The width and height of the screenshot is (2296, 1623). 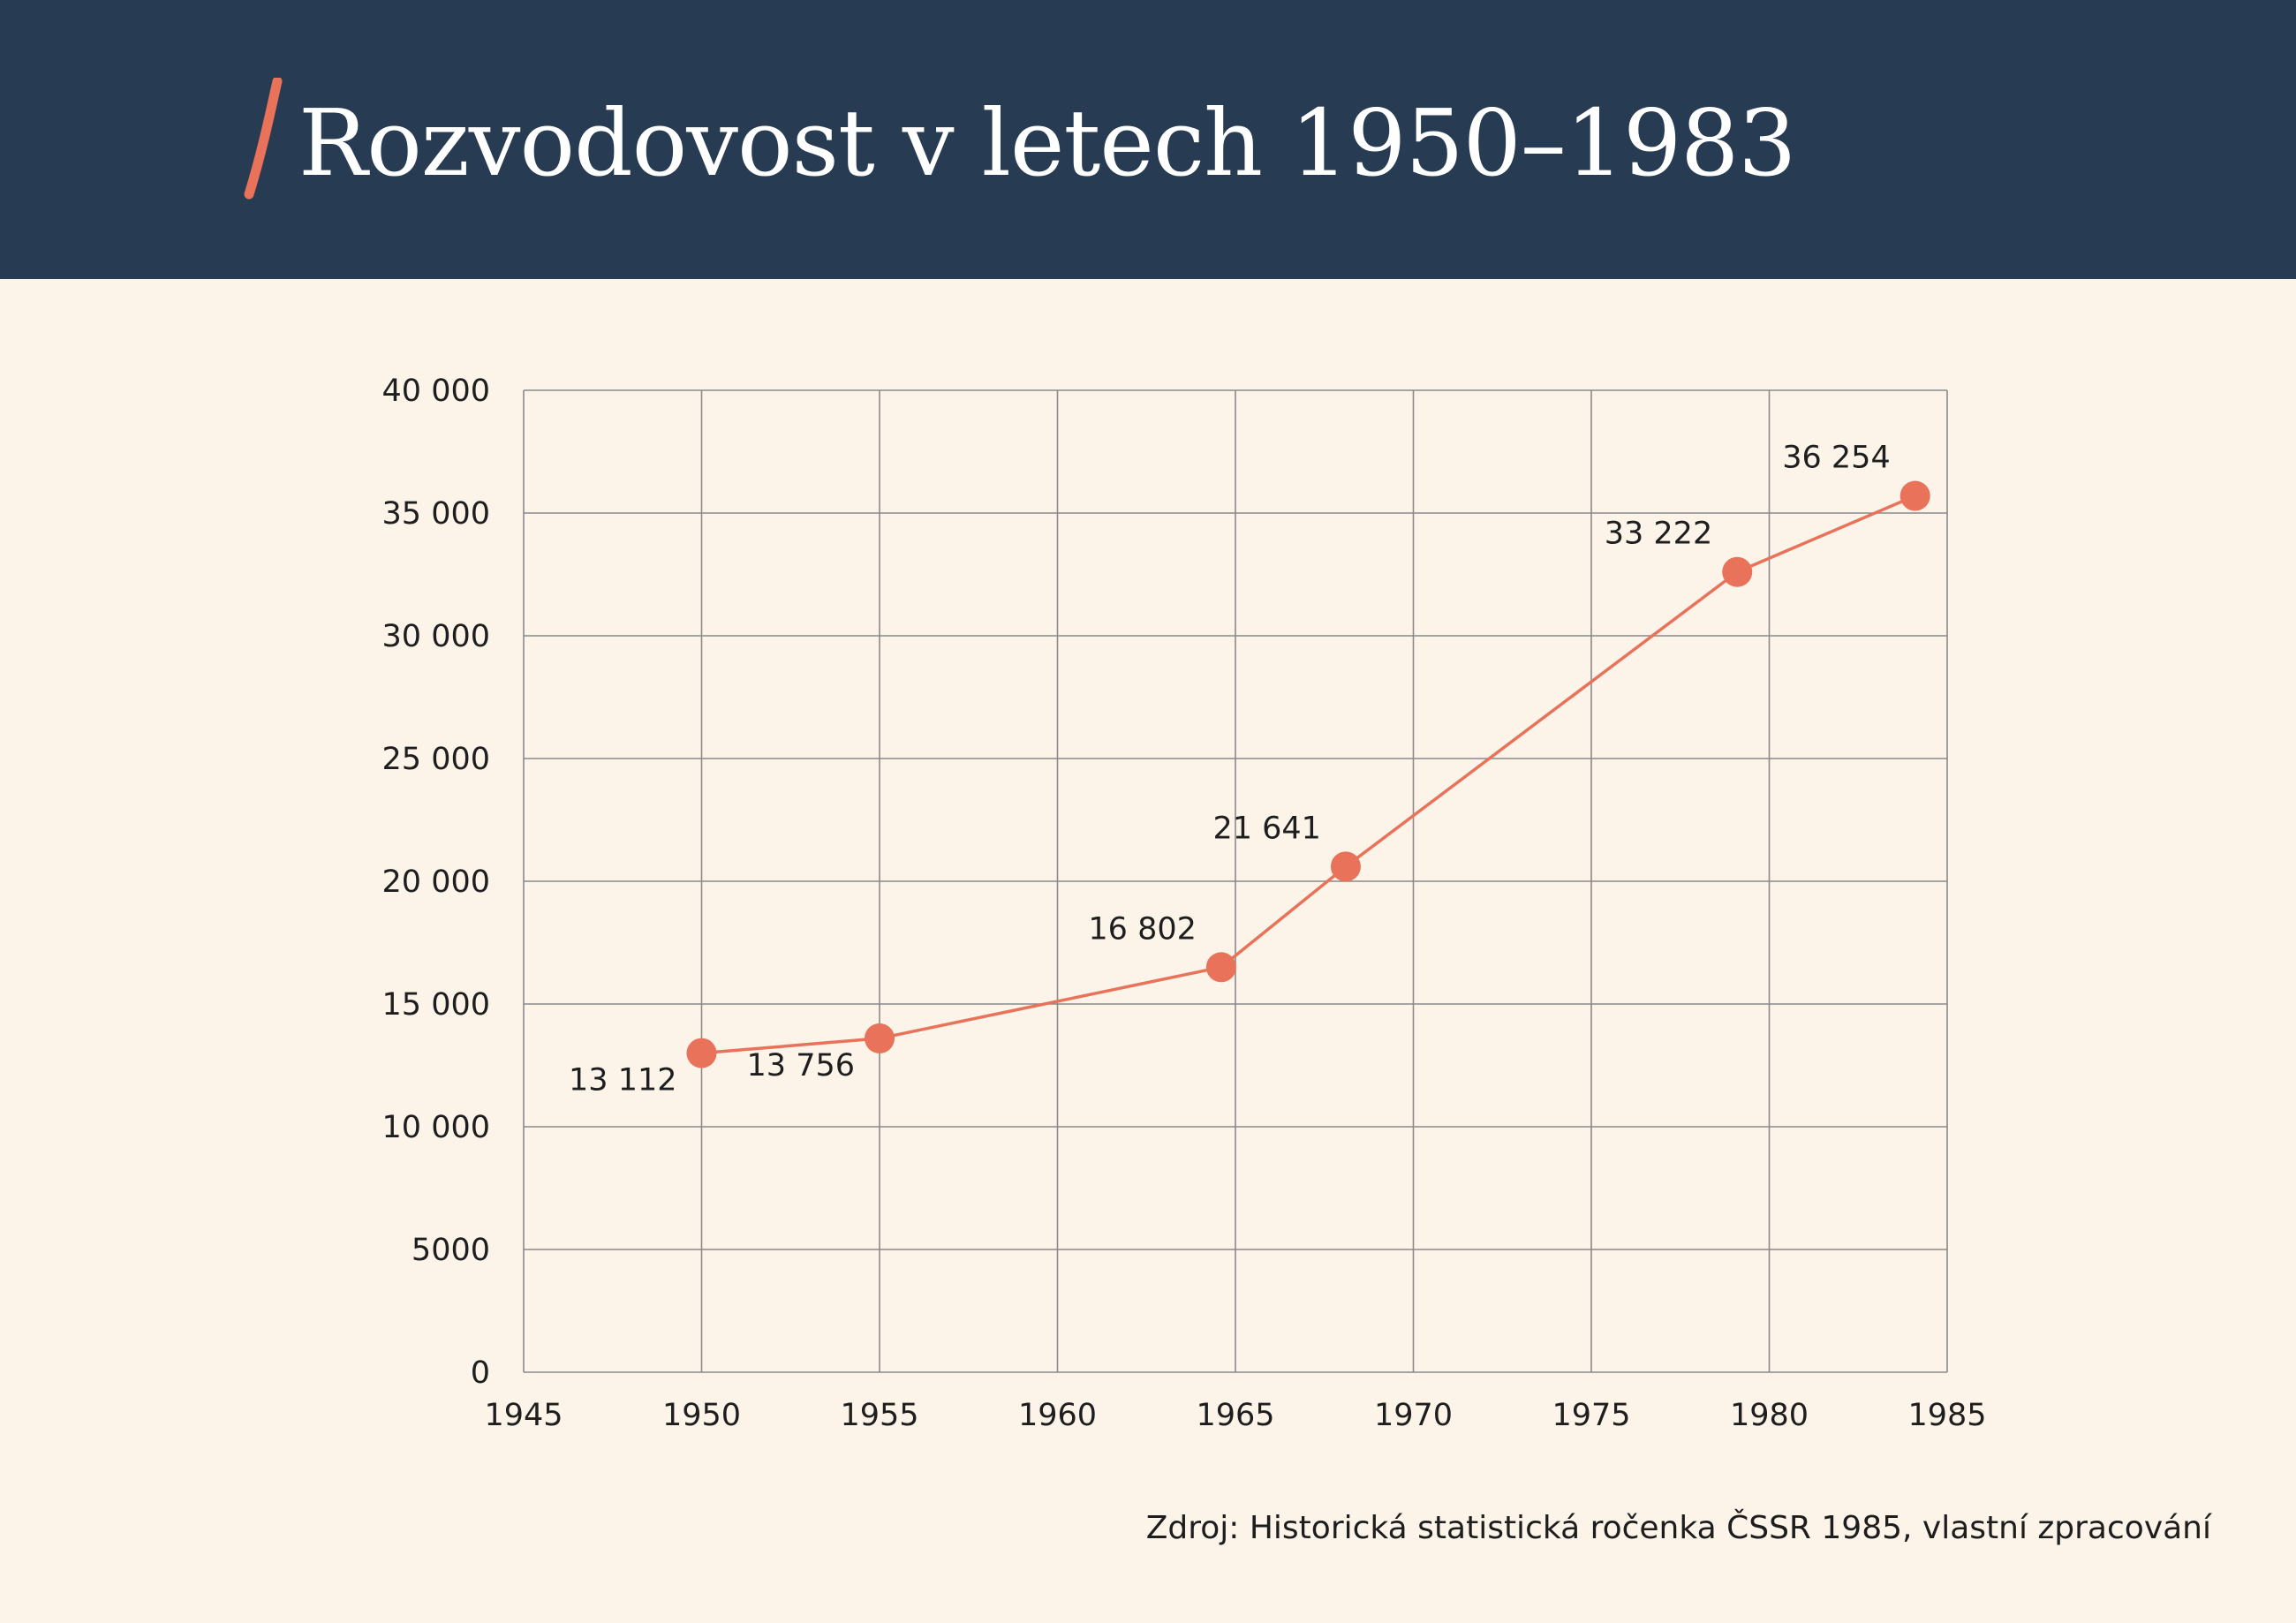 What do you see at coordinates (1769, 1415) in the screenshot?
I see `x-tick-label: 1980` at bounding box center [1769, 1415].